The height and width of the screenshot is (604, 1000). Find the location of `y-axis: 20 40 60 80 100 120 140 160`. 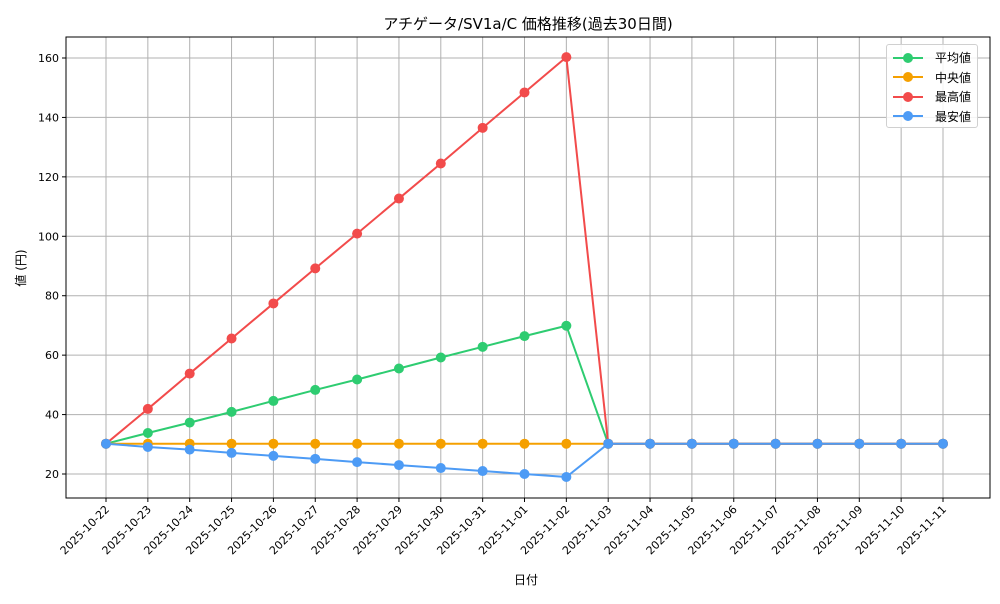

y-axis: 20 40 60 80 100 120 140 160 is located at coordinates (52, 266).